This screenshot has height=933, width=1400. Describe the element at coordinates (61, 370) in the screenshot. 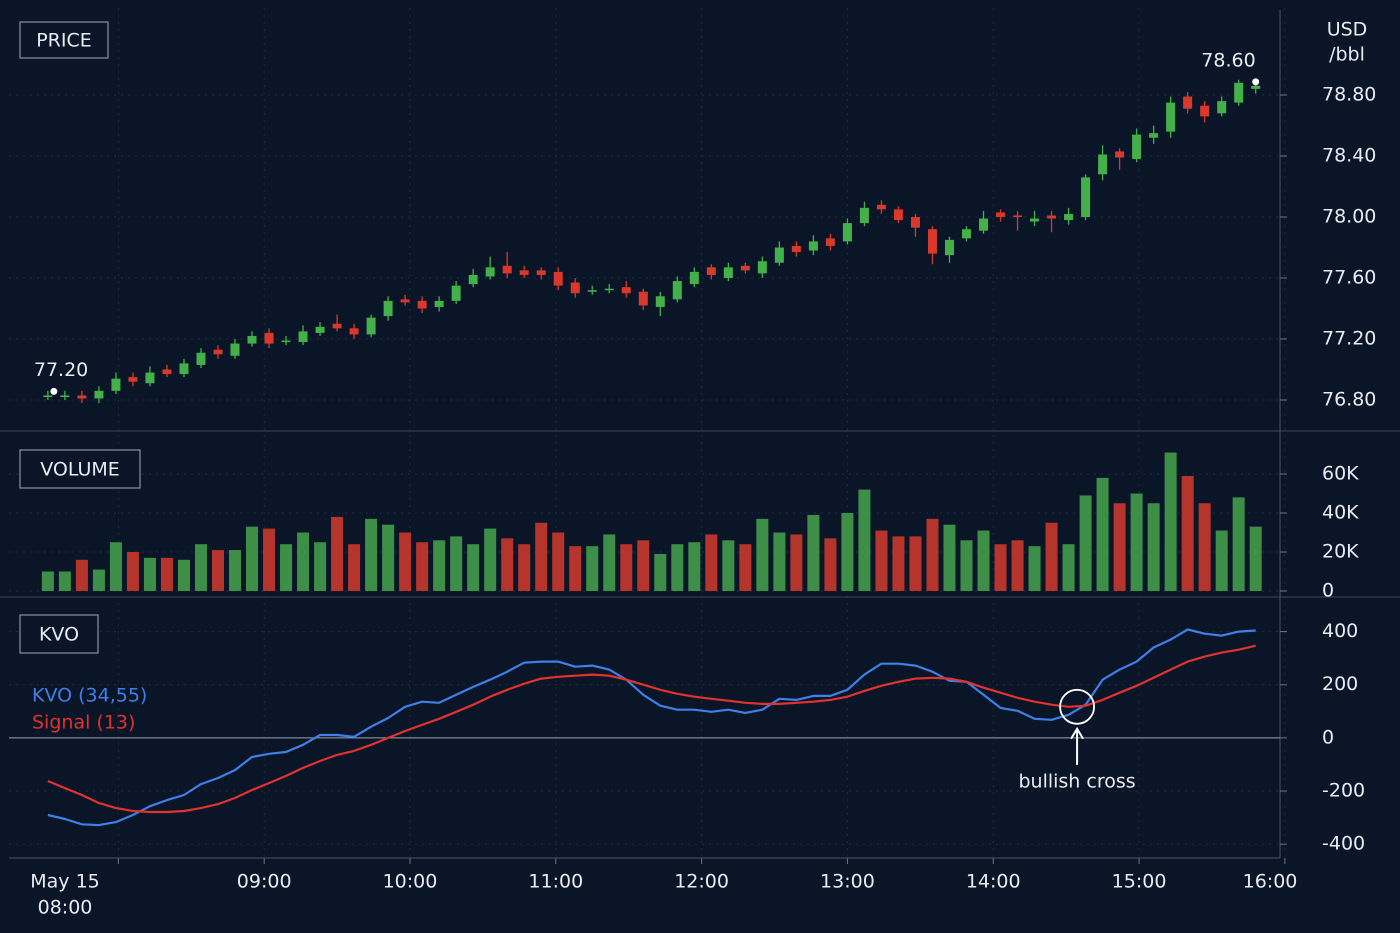

I see `annotation: 77.20` at that location.